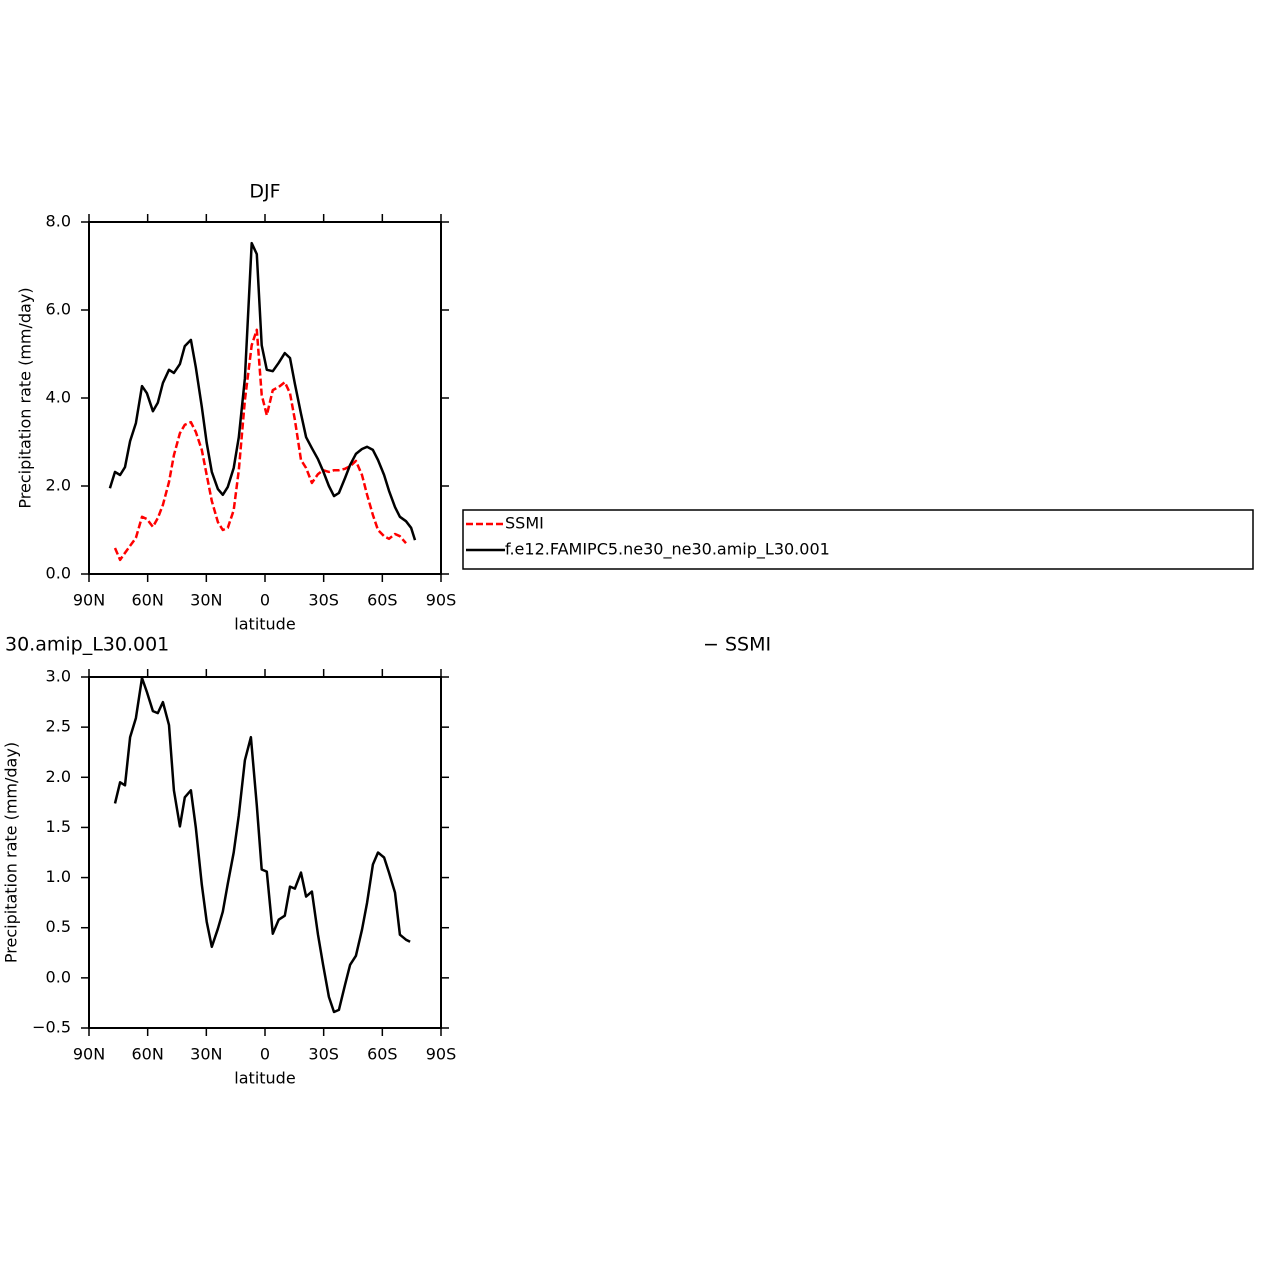  I want to click on legend-label: SSMI, so click(524, 523).